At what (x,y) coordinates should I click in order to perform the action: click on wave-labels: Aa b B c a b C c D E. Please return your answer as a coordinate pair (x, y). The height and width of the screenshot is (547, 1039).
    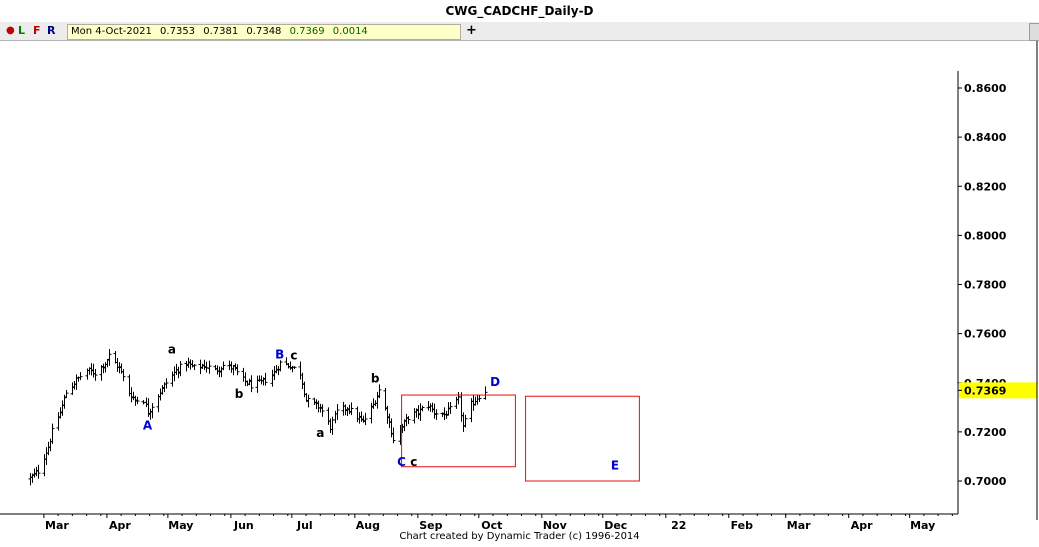
    Looking at the image, I should click on (381, 408).